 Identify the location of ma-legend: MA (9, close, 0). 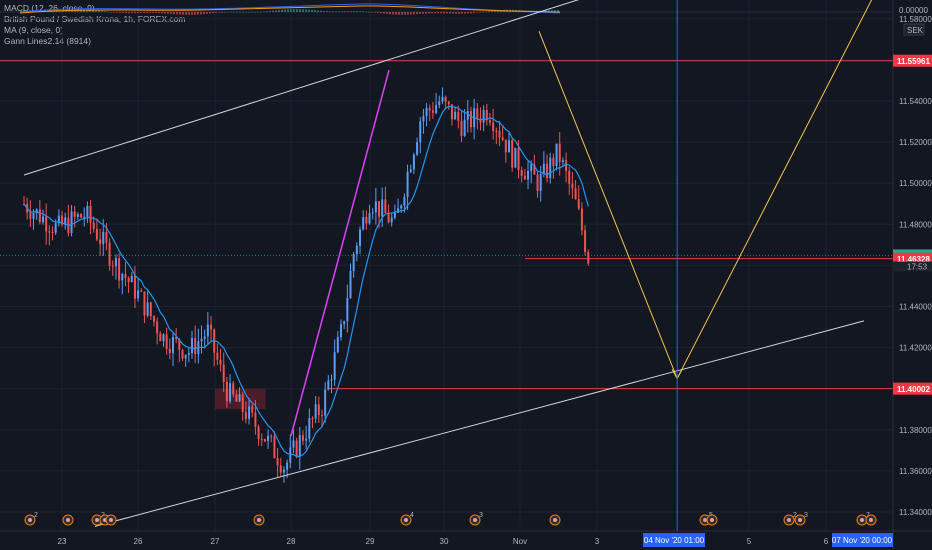
(34, 30).